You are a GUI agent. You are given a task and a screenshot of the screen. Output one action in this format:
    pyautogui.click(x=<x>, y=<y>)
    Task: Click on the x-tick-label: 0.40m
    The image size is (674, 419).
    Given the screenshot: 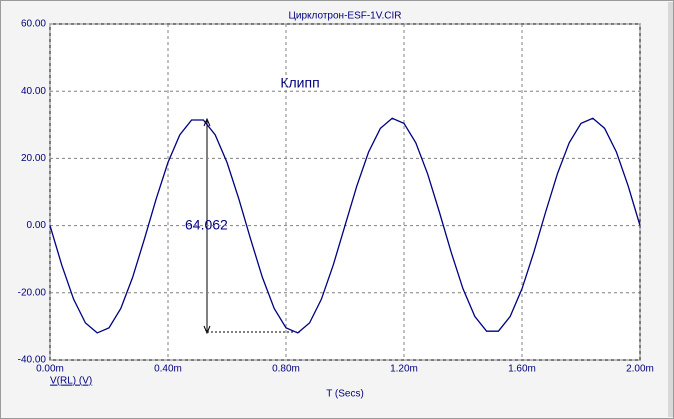 What is the action you would take?
    pyautogui.click(x=168, y=369)
    